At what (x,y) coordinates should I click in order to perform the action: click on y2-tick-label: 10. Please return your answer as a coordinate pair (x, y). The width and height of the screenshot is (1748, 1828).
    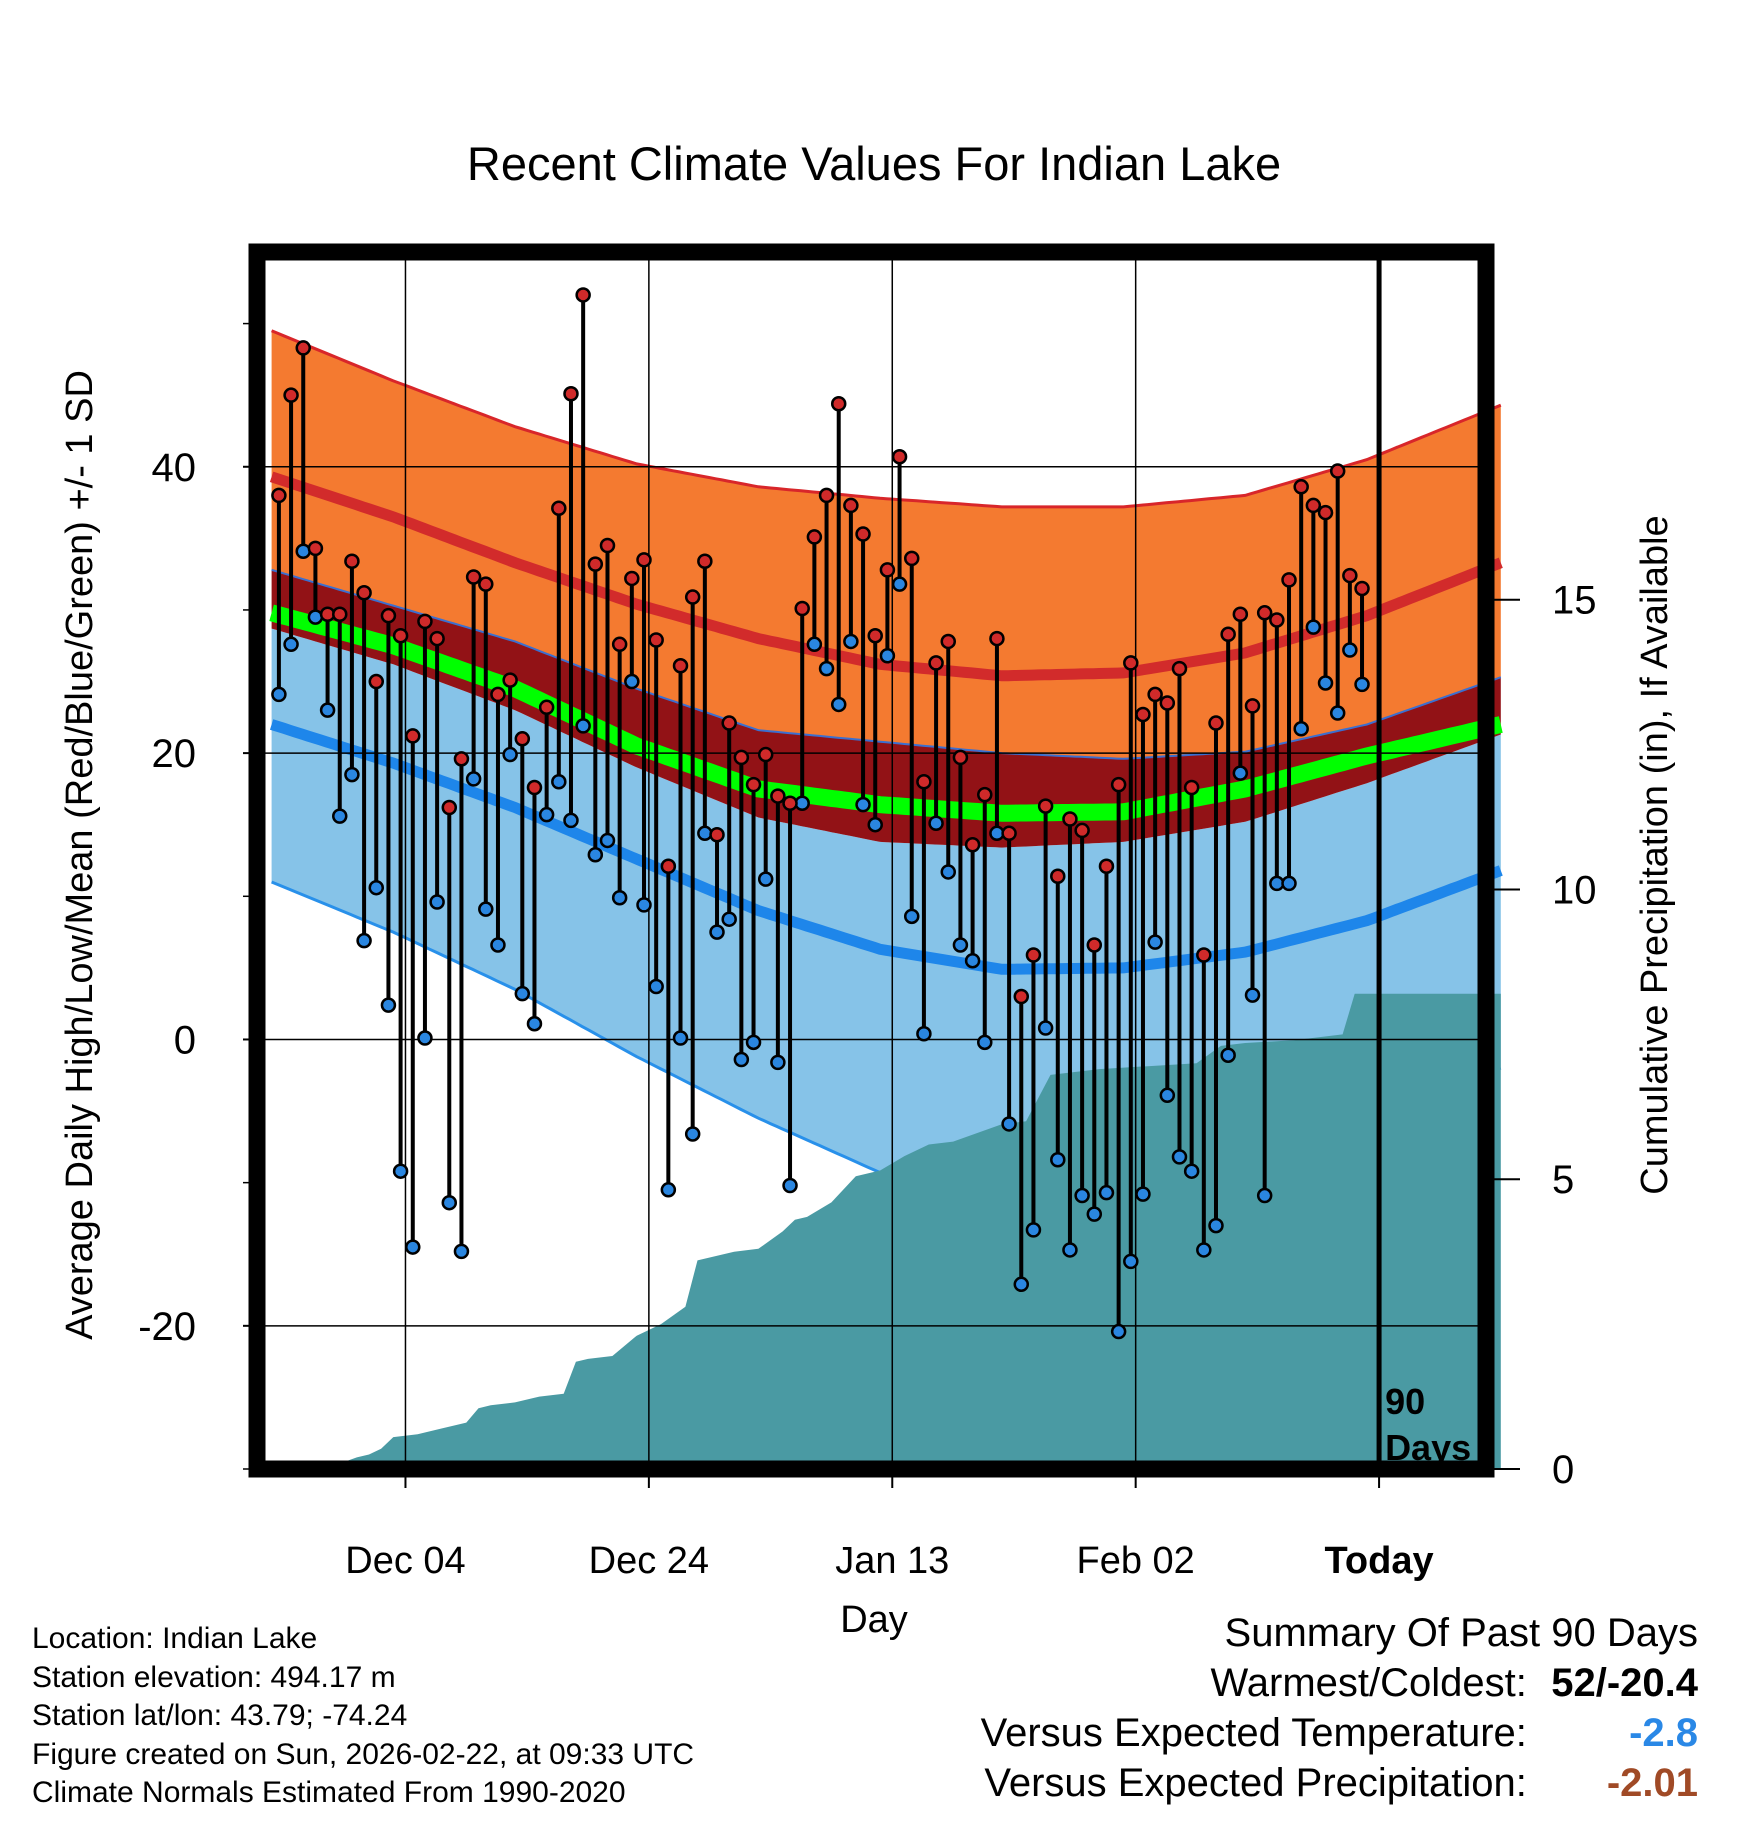
    Looking at the image, I should click on (1574, 890).